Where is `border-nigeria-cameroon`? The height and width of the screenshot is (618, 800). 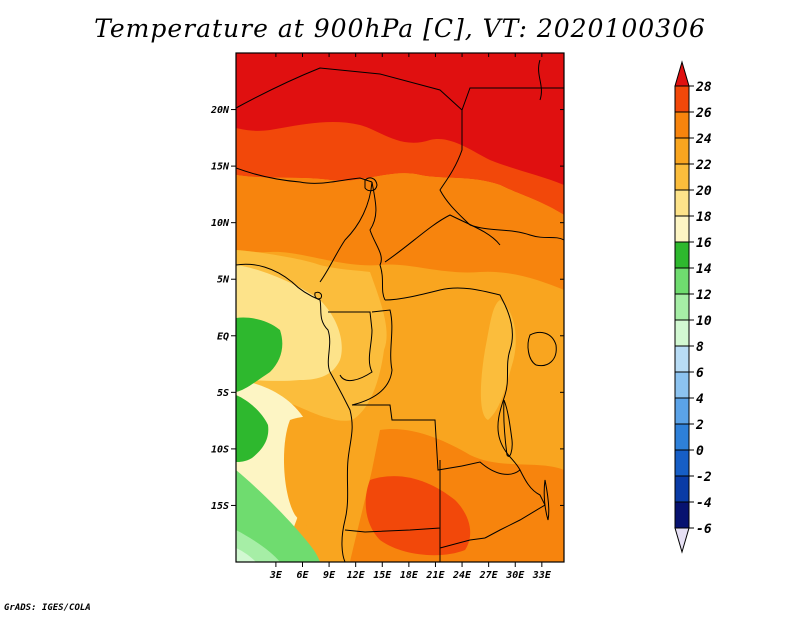
border-nigeria-cameroon is located at coordinates (346, 232).